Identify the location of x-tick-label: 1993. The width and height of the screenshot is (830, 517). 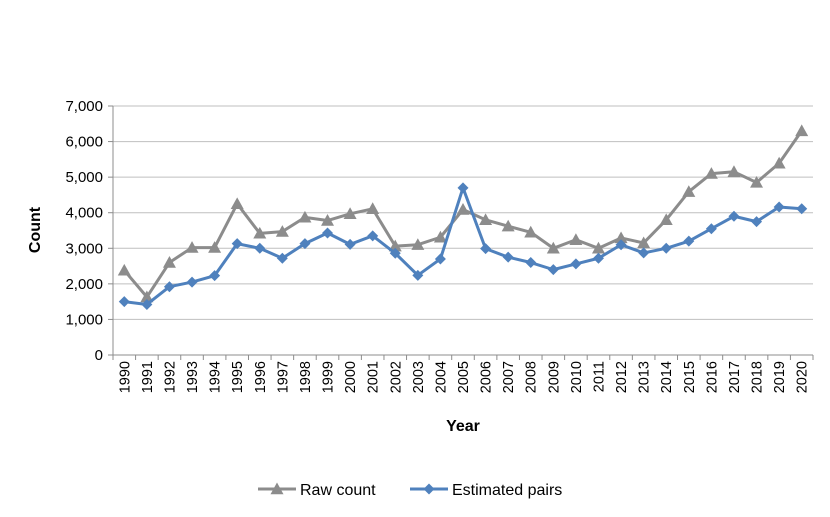
(193, 377).